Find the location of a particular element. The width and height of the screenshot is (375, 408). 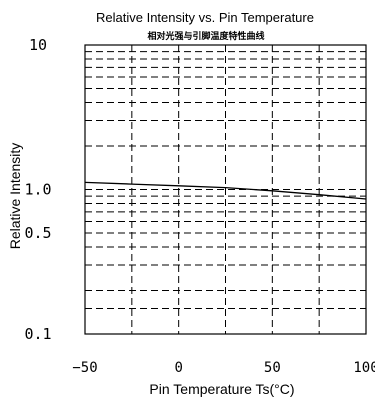

y-tick-label: 0.1 is located at coordinates (37, 334).